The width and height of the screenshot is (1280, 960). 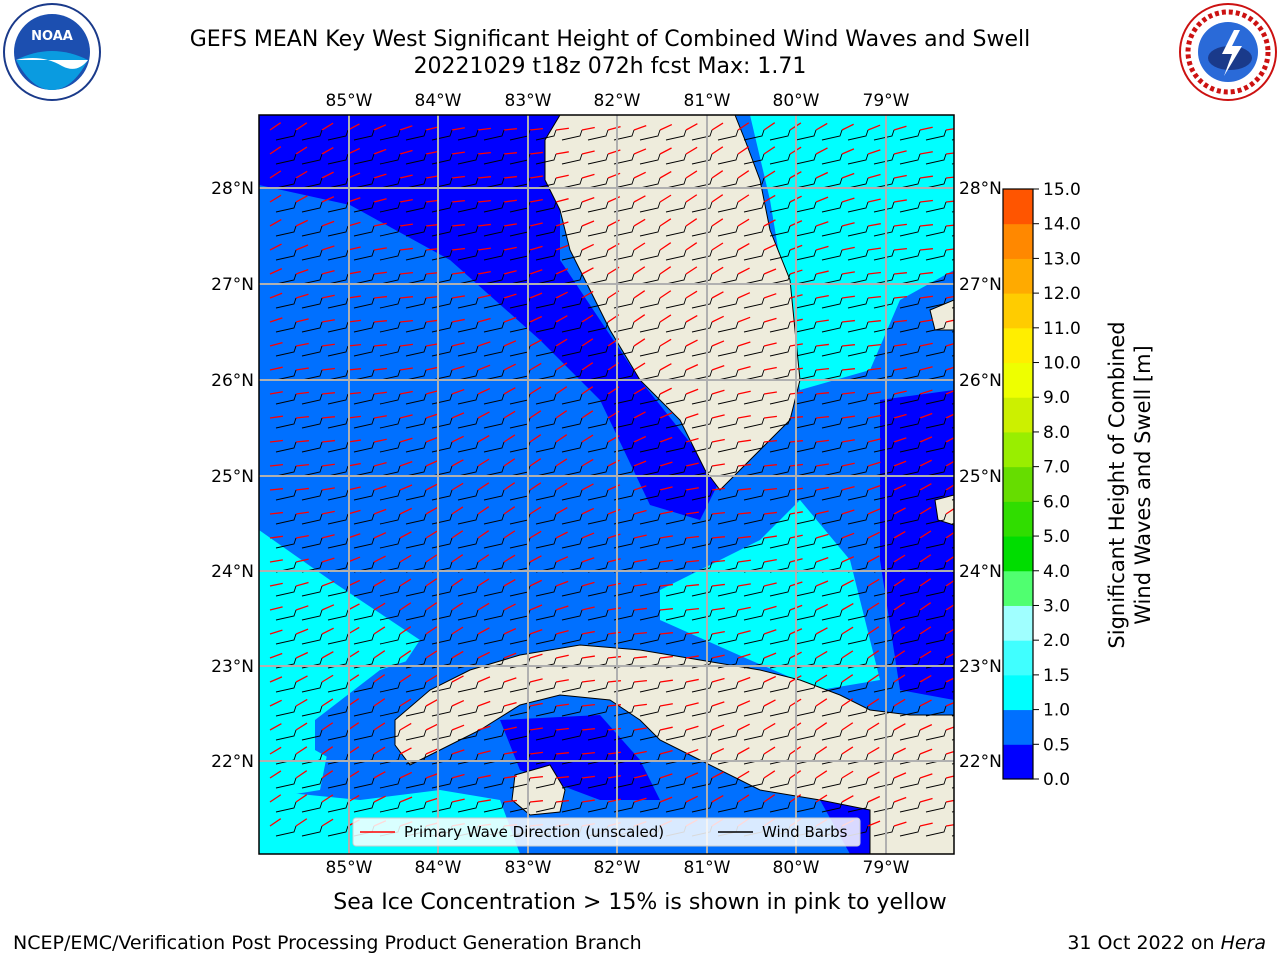 What do you see at coordinates (1062, 294) in the screenshot?
I see `colorbar-tick-label: 12.0` at bounding box center [1062, 294].